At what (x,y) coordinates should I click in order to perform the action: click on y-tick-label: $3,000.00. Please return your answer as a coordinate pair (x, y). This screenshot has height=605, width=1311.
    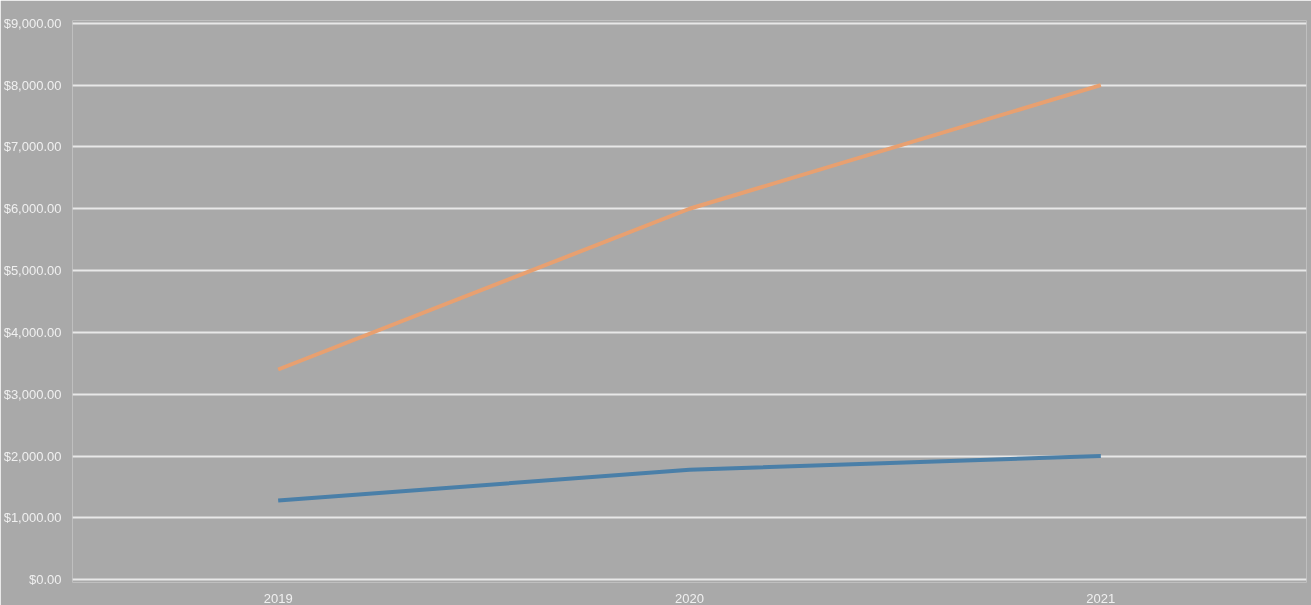
    Looking at the image, I should click on (32, 394).